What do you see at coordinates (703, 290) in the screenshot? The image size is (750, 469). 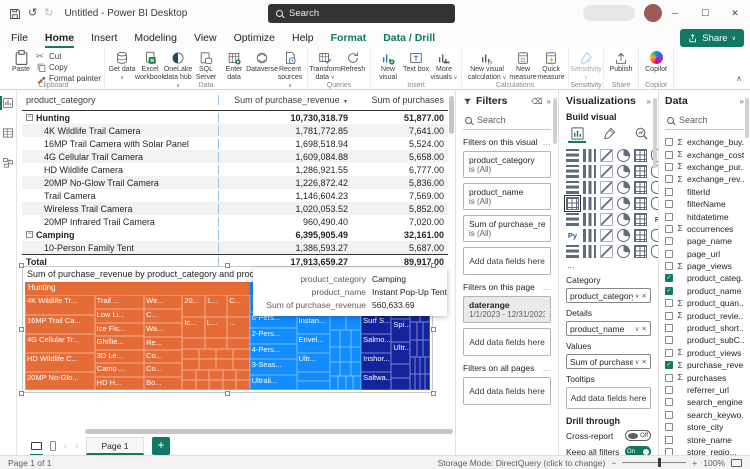 I see `field-product-name: ✓ product_name` at bounding box center [703, 290].